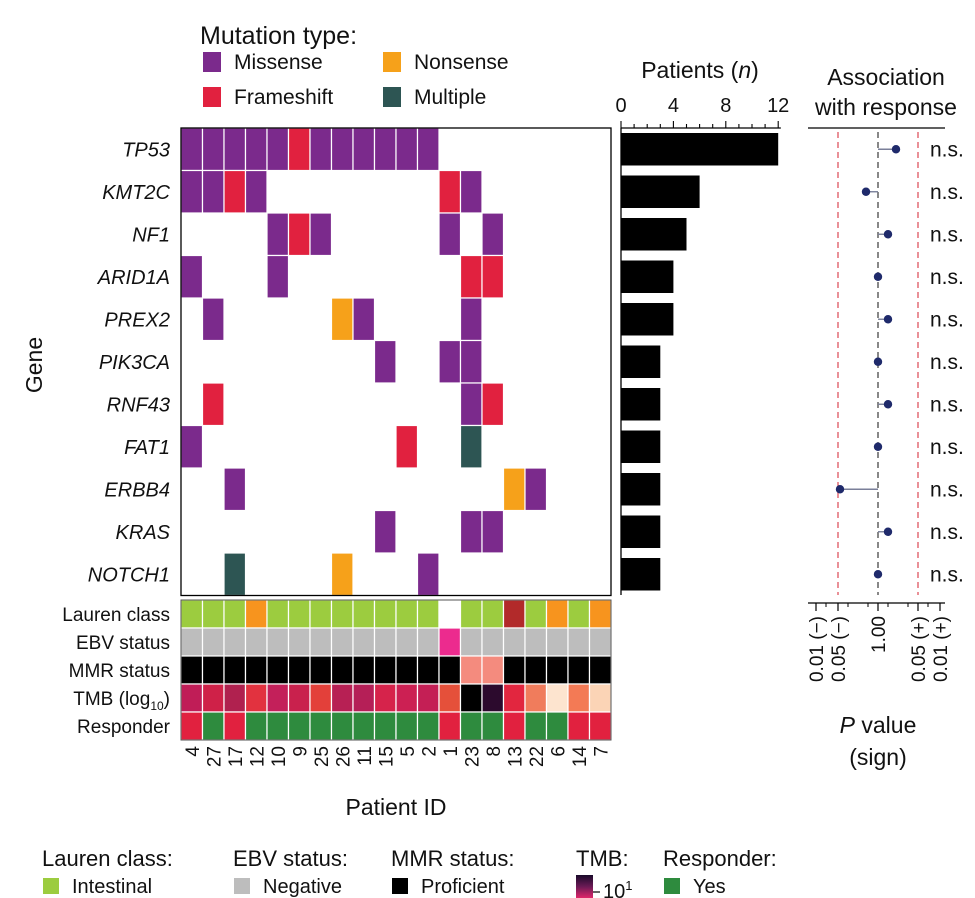 The width and height of the screenshot is (975, 898). What do you see at coordinates (885, 107) in the screenshot?
I see `association-title-2: with response` at bounding box center [885, 107].